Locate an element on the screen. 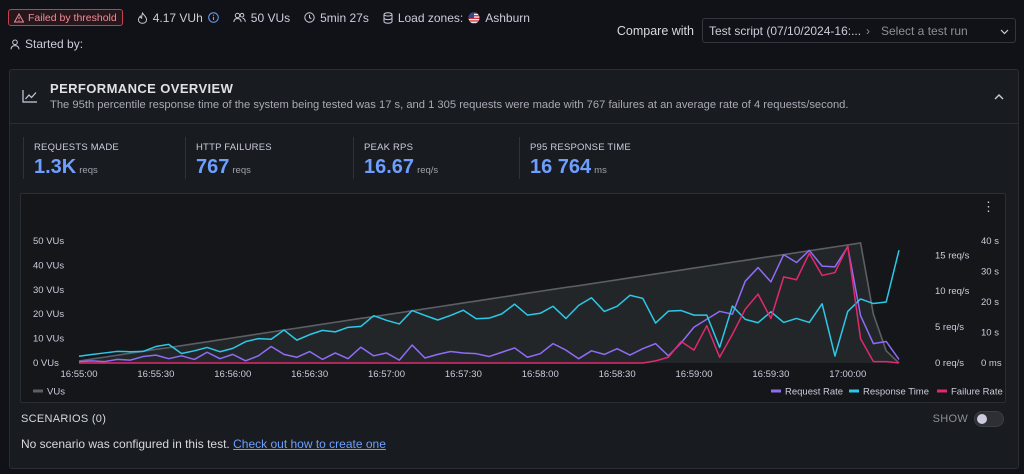 This screenshot has width=1024, height=474. stat-number: 16.67 is located at coordinates (389, 167).